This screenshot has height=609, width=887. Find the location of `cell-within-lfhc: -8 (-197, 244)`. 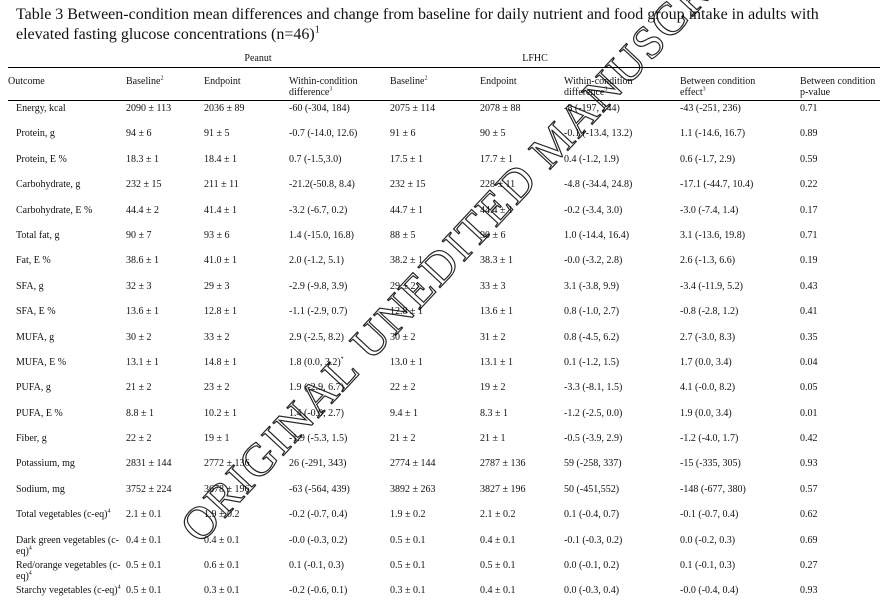

cell-within-lfhc: -8 (-197, 244) is located at coordinates (592, 108).